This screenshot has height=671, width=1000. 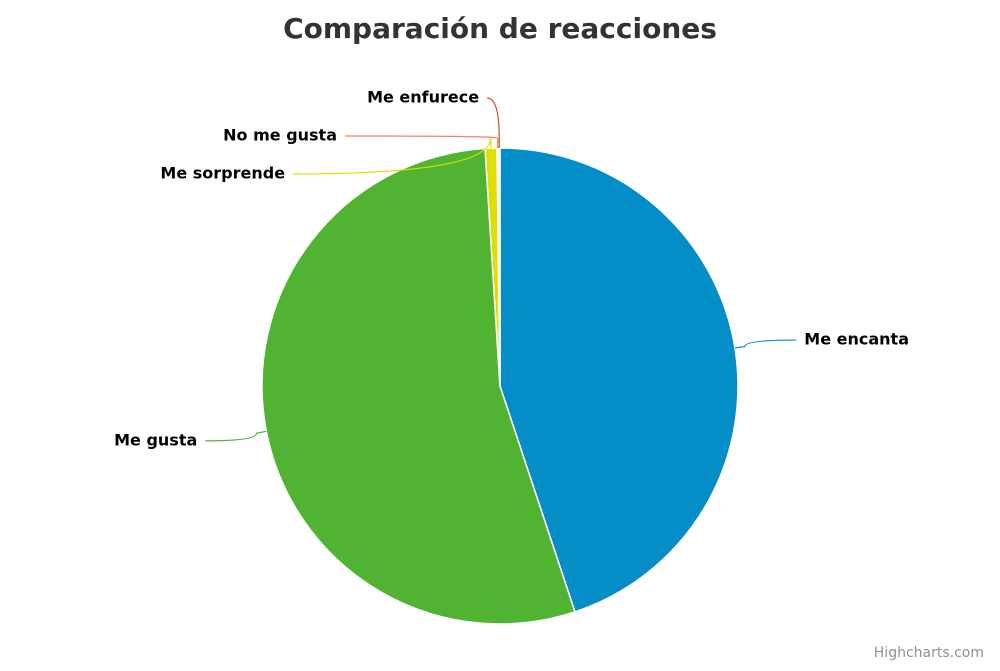 What do you see at coordinates (500, 28) in the screenshot?
I see `chart-title: Comparación de reacciones` at bounding box center [500, 28].